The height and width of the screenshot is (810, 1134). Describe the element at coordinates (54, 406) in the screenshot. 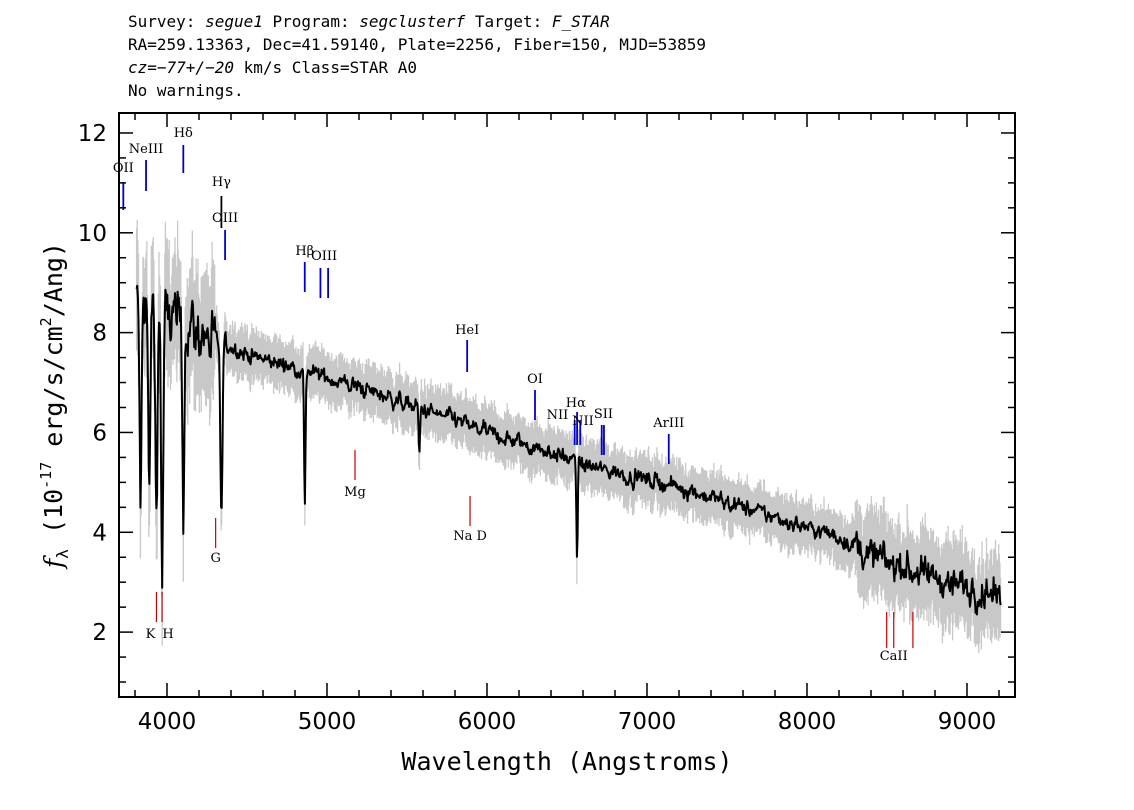

I see `y-axis-title: fλ (10-17 erg/s/cm2/Ang)` at that location.